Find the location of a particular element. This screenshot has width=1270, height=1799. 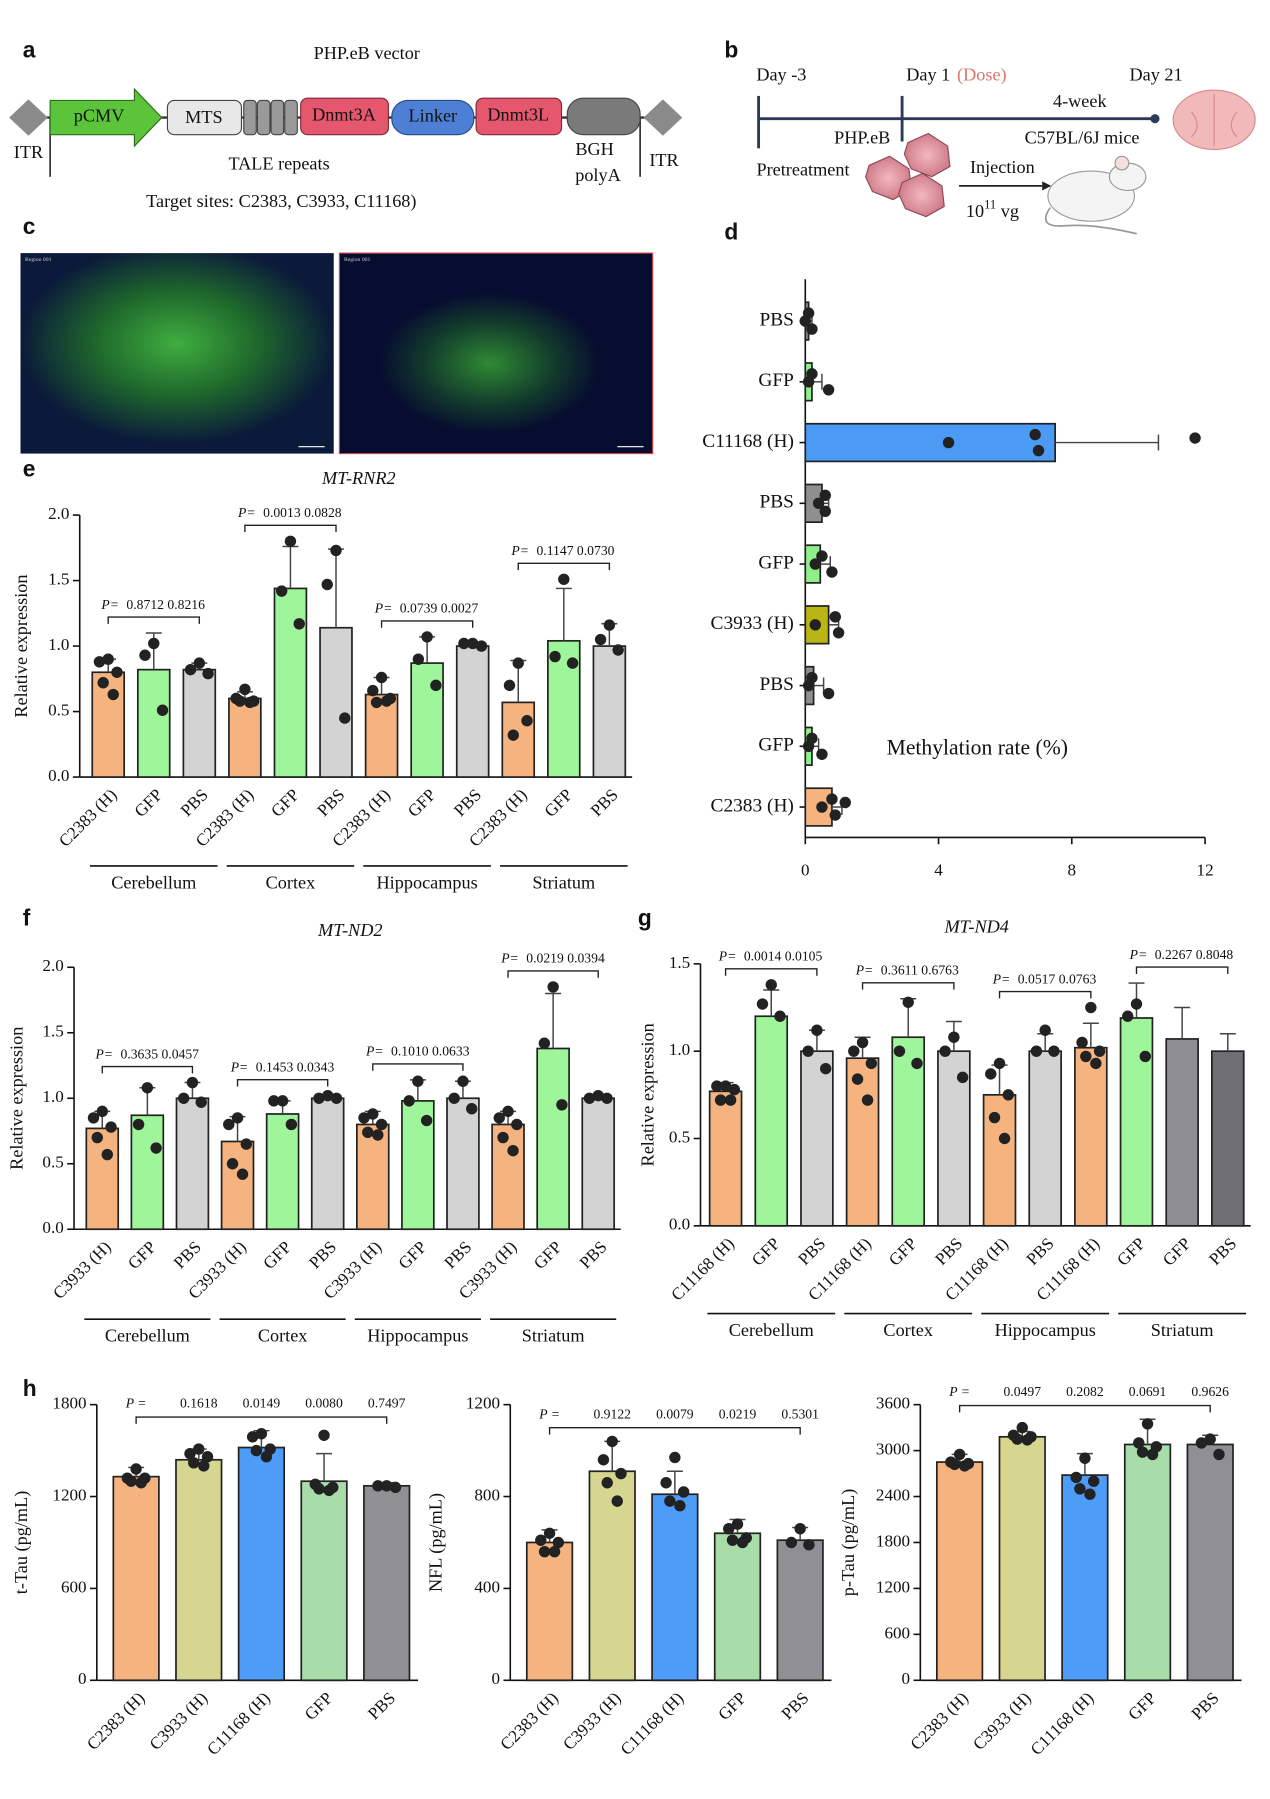

y-axis-label: p-Tau (pg/mL) is located at coordinates (848, 1542).